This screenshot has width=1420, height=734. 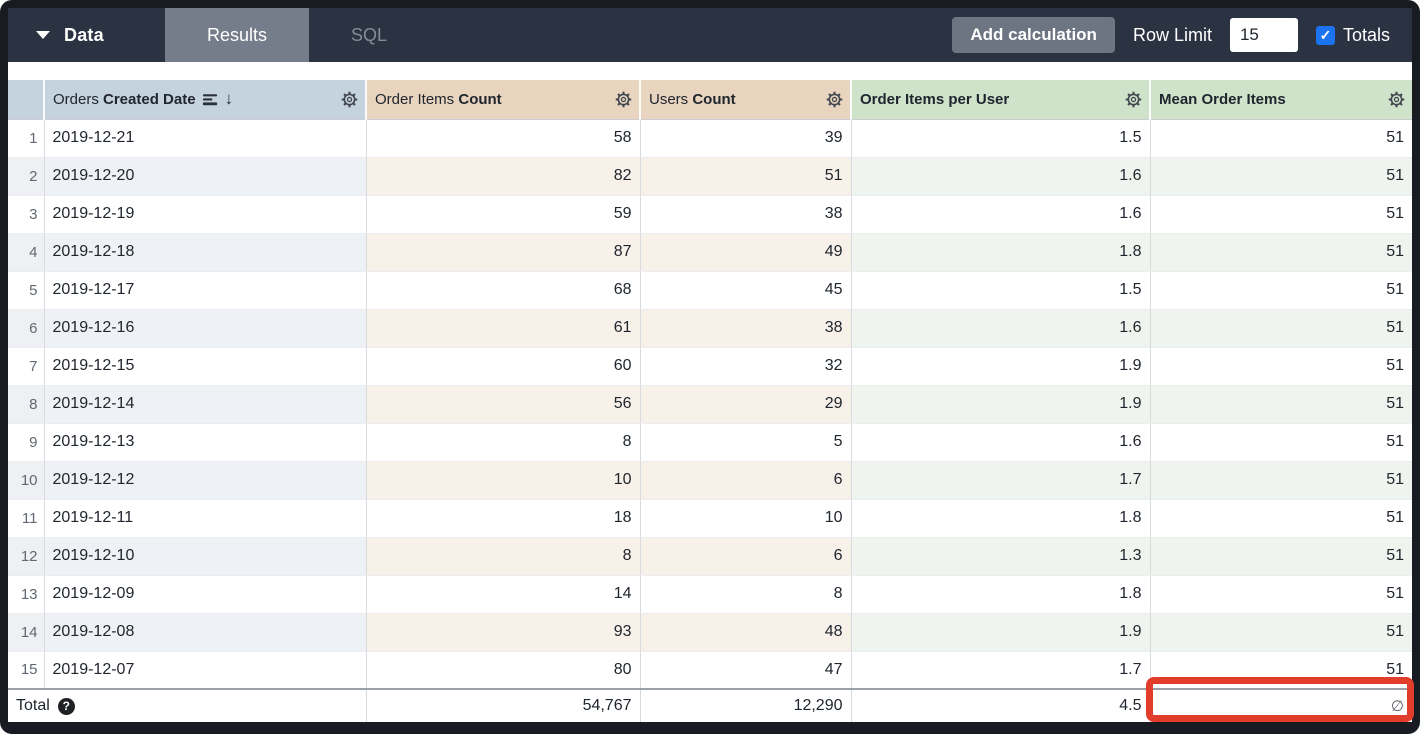 What do you see at coordinates (1263, 35) in the screenshot?
I see `row-limit-input` at bounding box center [1263, 35].